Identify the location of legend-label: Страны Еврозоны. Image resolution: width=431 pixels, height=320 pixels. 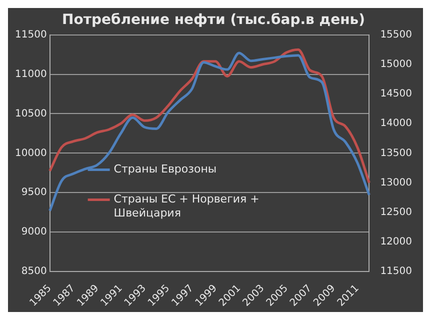
(165, 169).